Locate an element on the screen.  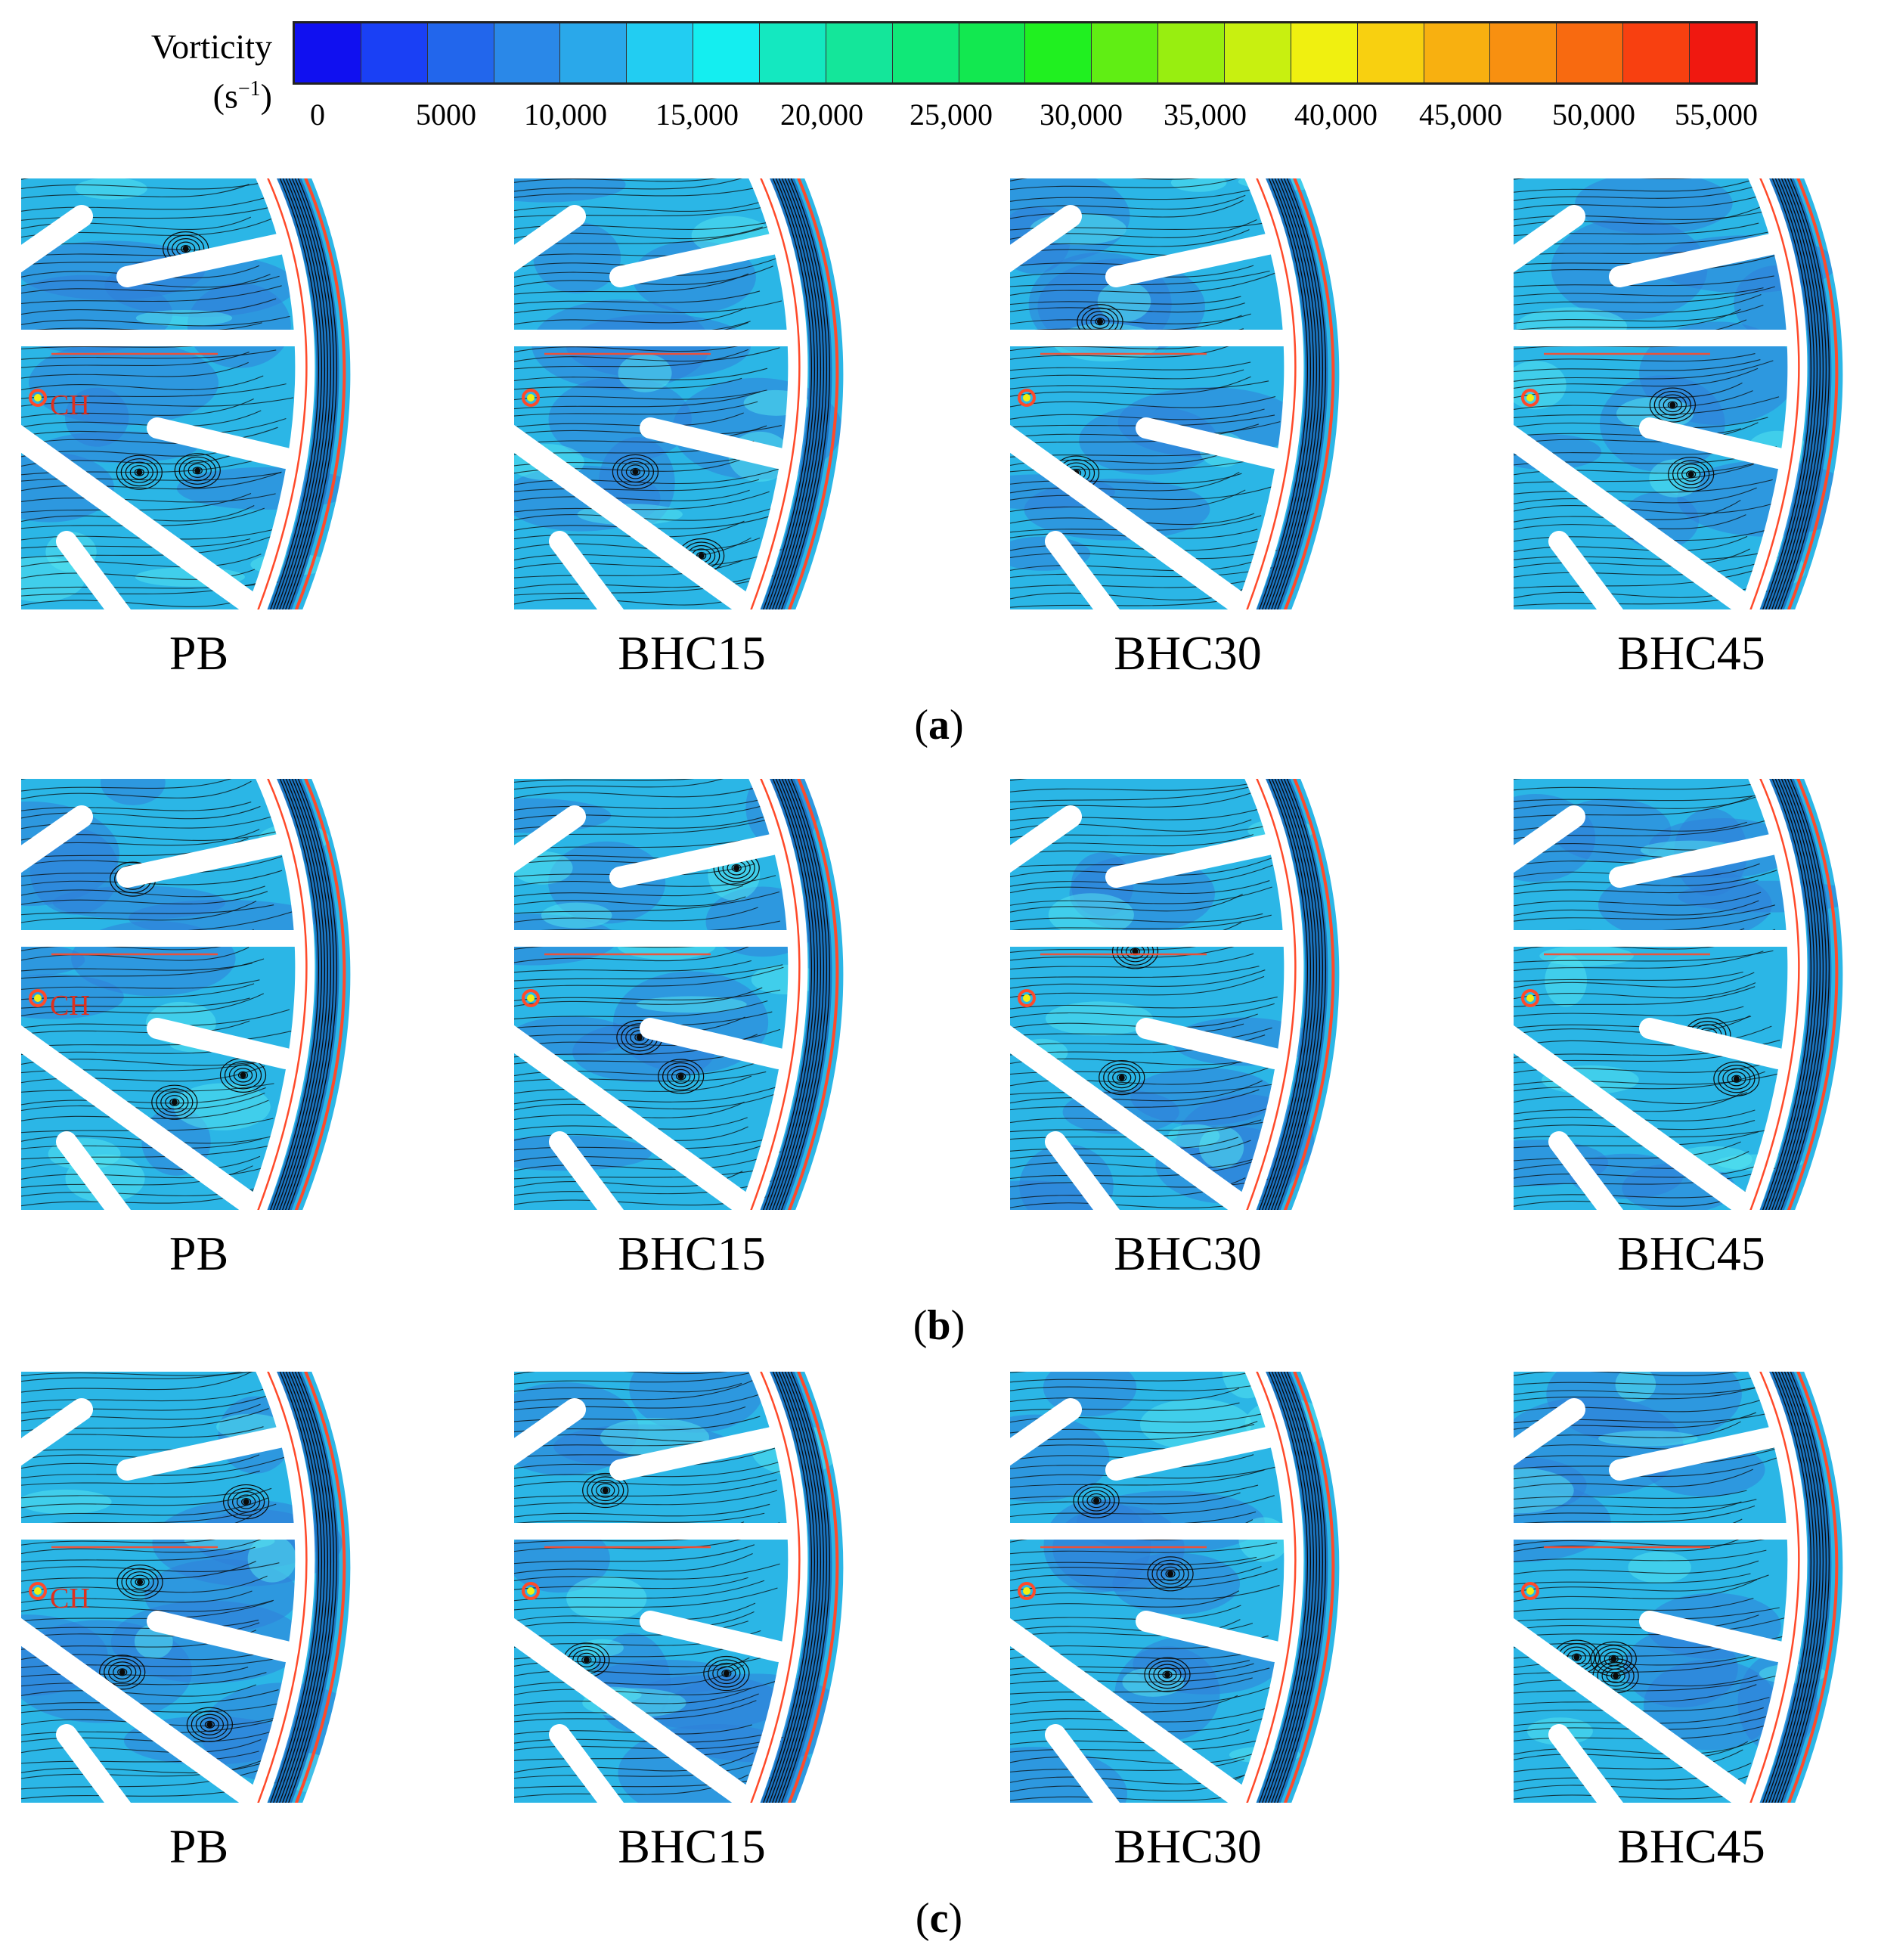
colorbar-unit-exp: −1 is located at coordinates (249, 89).